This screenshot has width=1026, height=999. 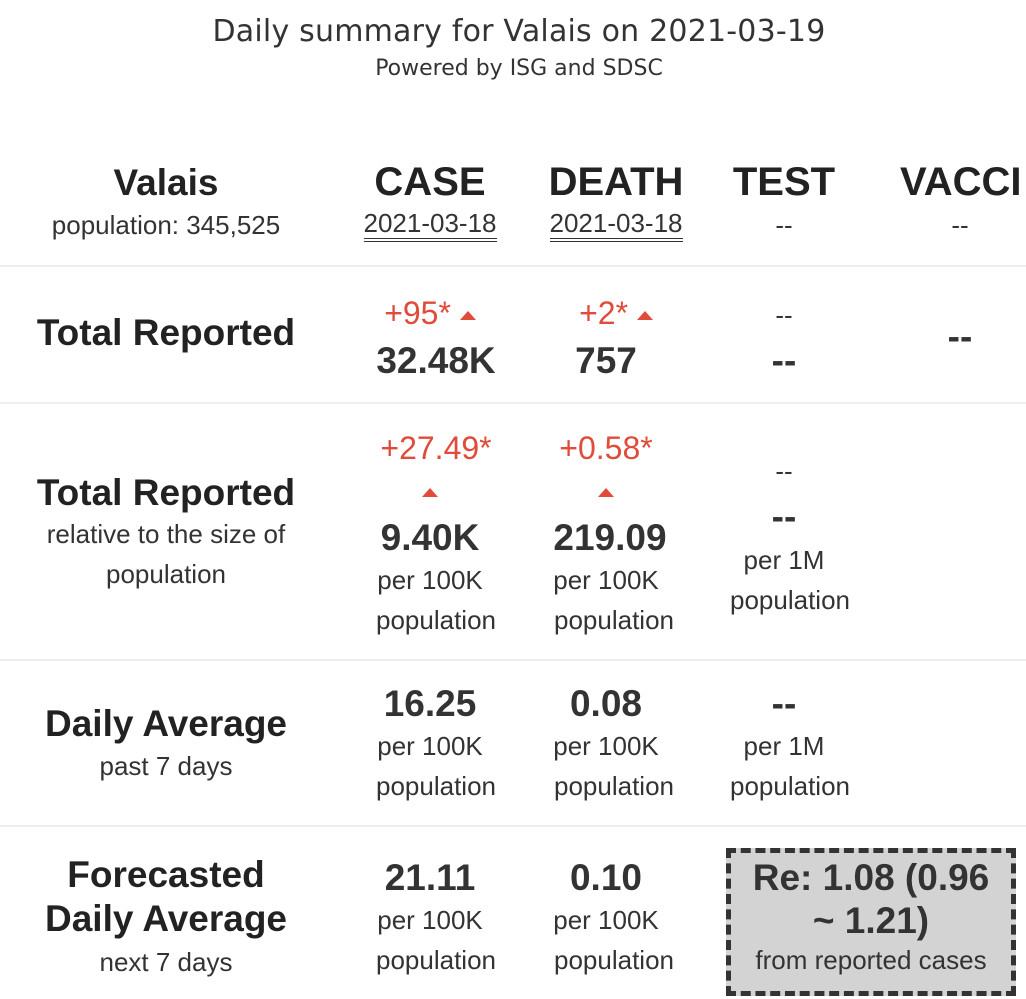 I want to click on death-forecast-value: 0.10, so click(x=605, y=877).